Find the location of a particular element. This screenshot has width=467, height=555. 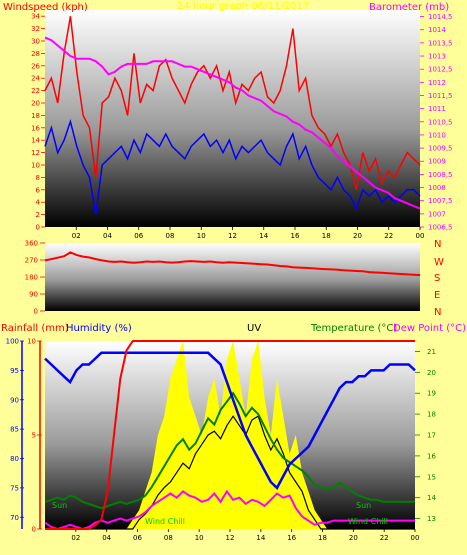

windspeed-tick-label: 10 is located at coordinates (35, 166).